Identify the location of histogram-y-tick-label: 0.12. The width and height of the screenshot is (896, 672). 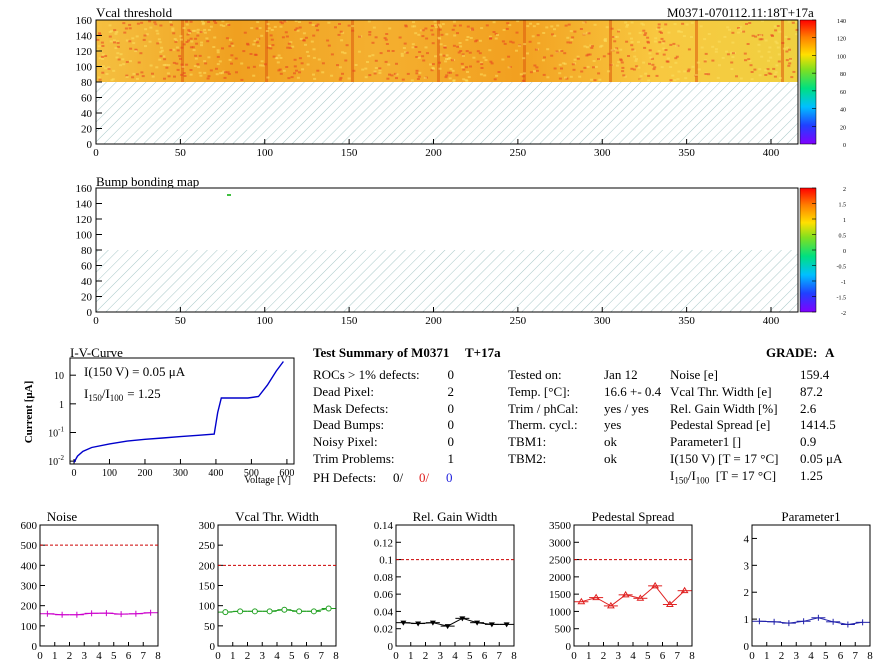
(383, 543).